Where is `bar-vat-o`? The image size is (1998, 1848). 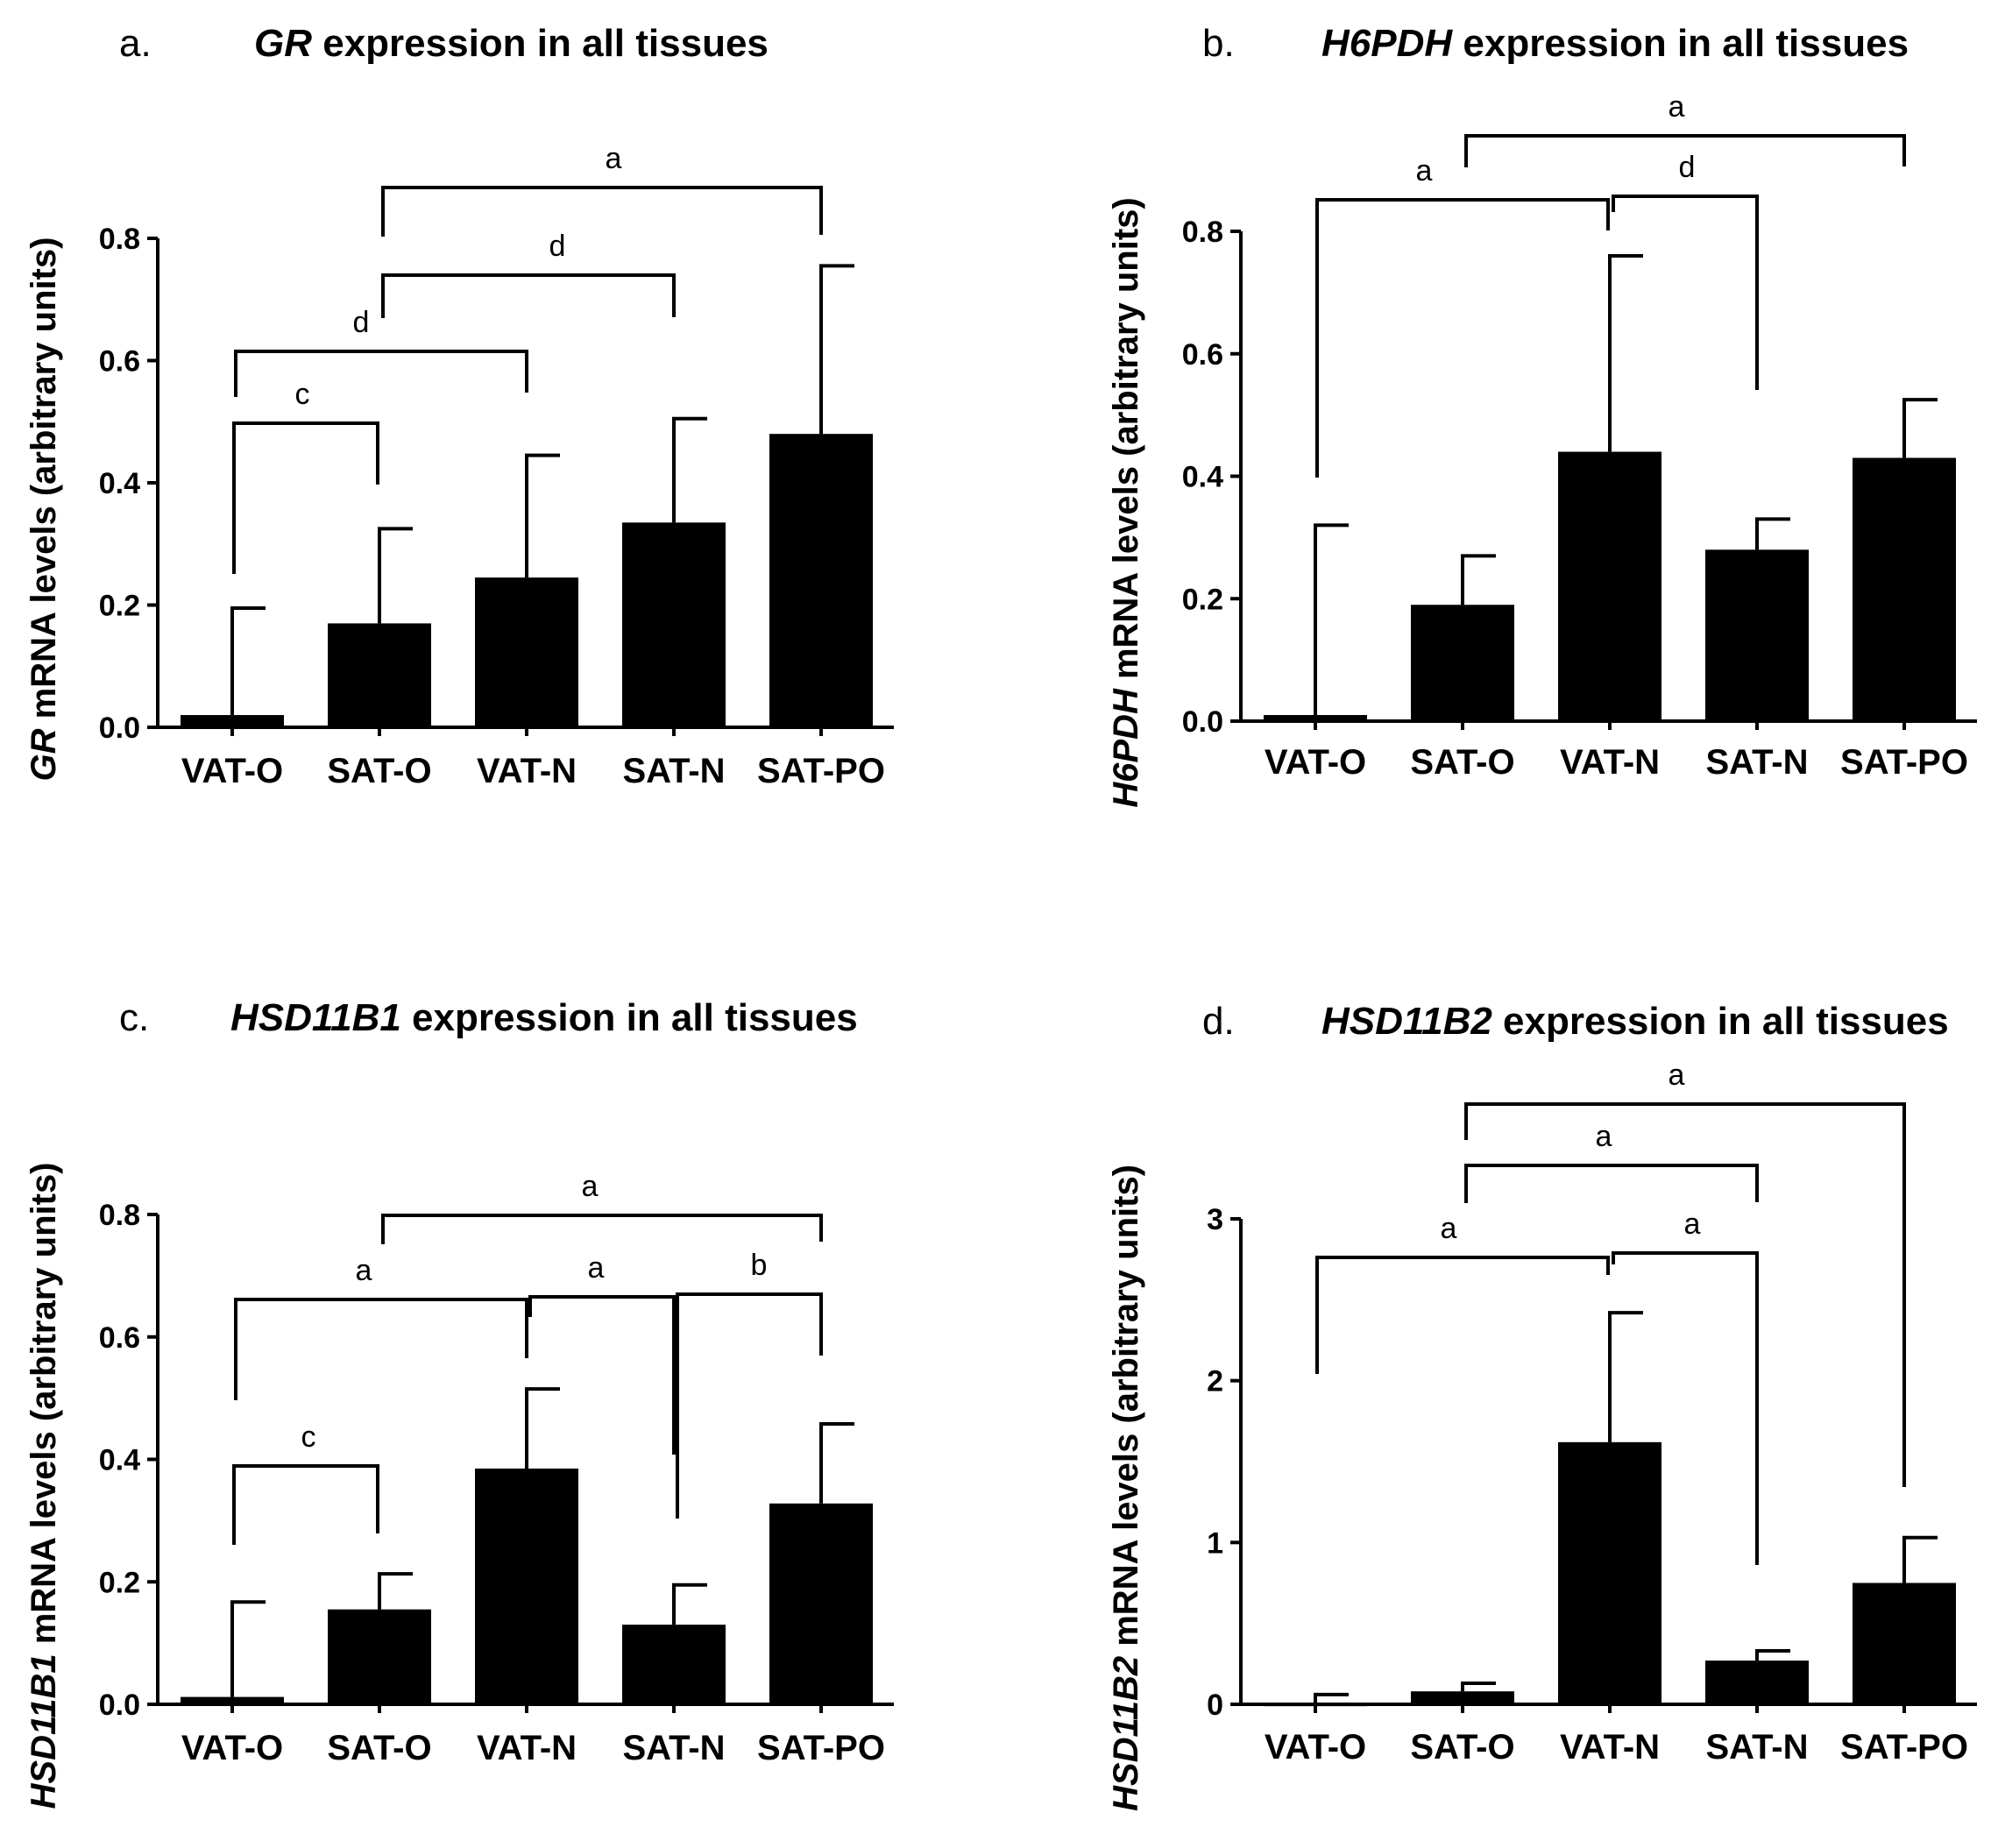 bar-vat-o is located at coordinates (232, 721).